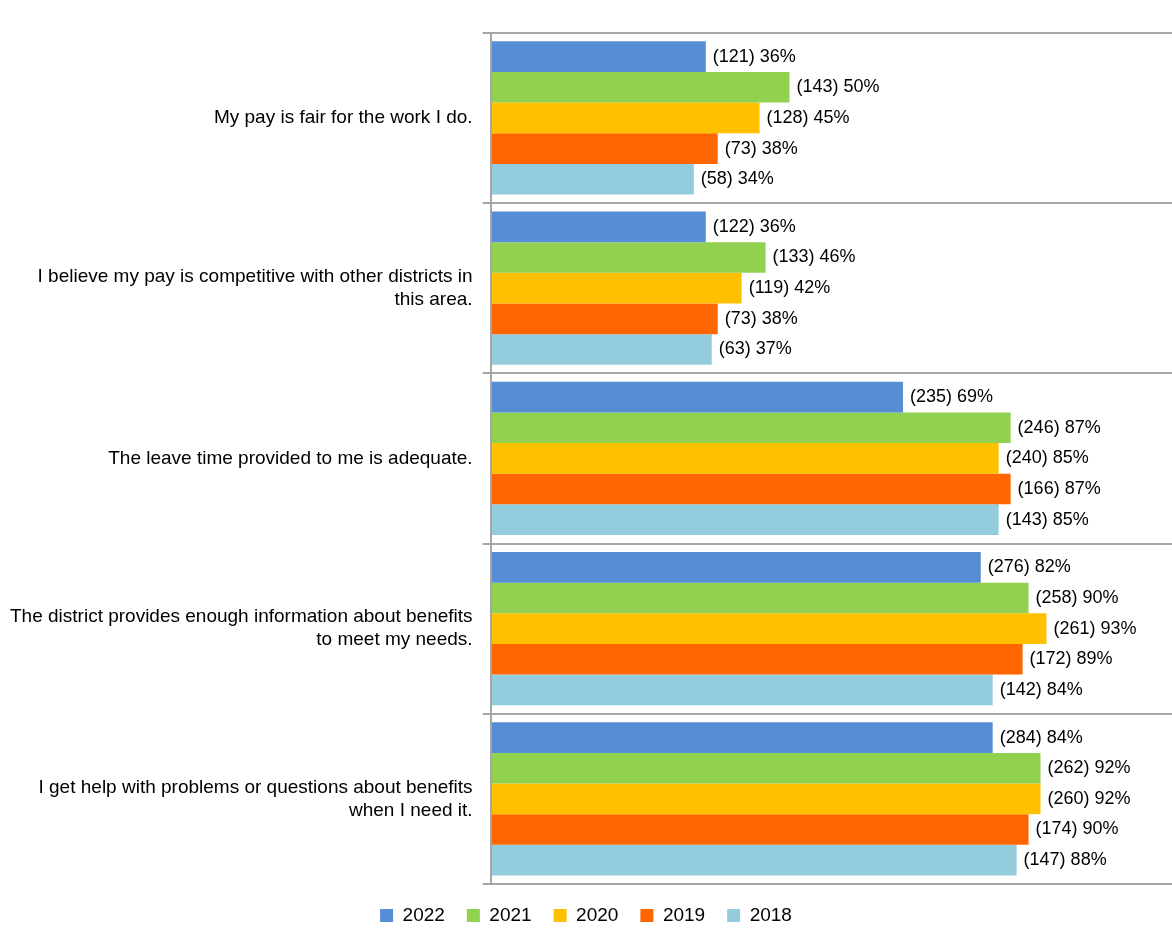  What do you see at coordinates (814, 256) in the screenshot?
I see `data-label: (133) 46%` at bounding box center [814, 256].